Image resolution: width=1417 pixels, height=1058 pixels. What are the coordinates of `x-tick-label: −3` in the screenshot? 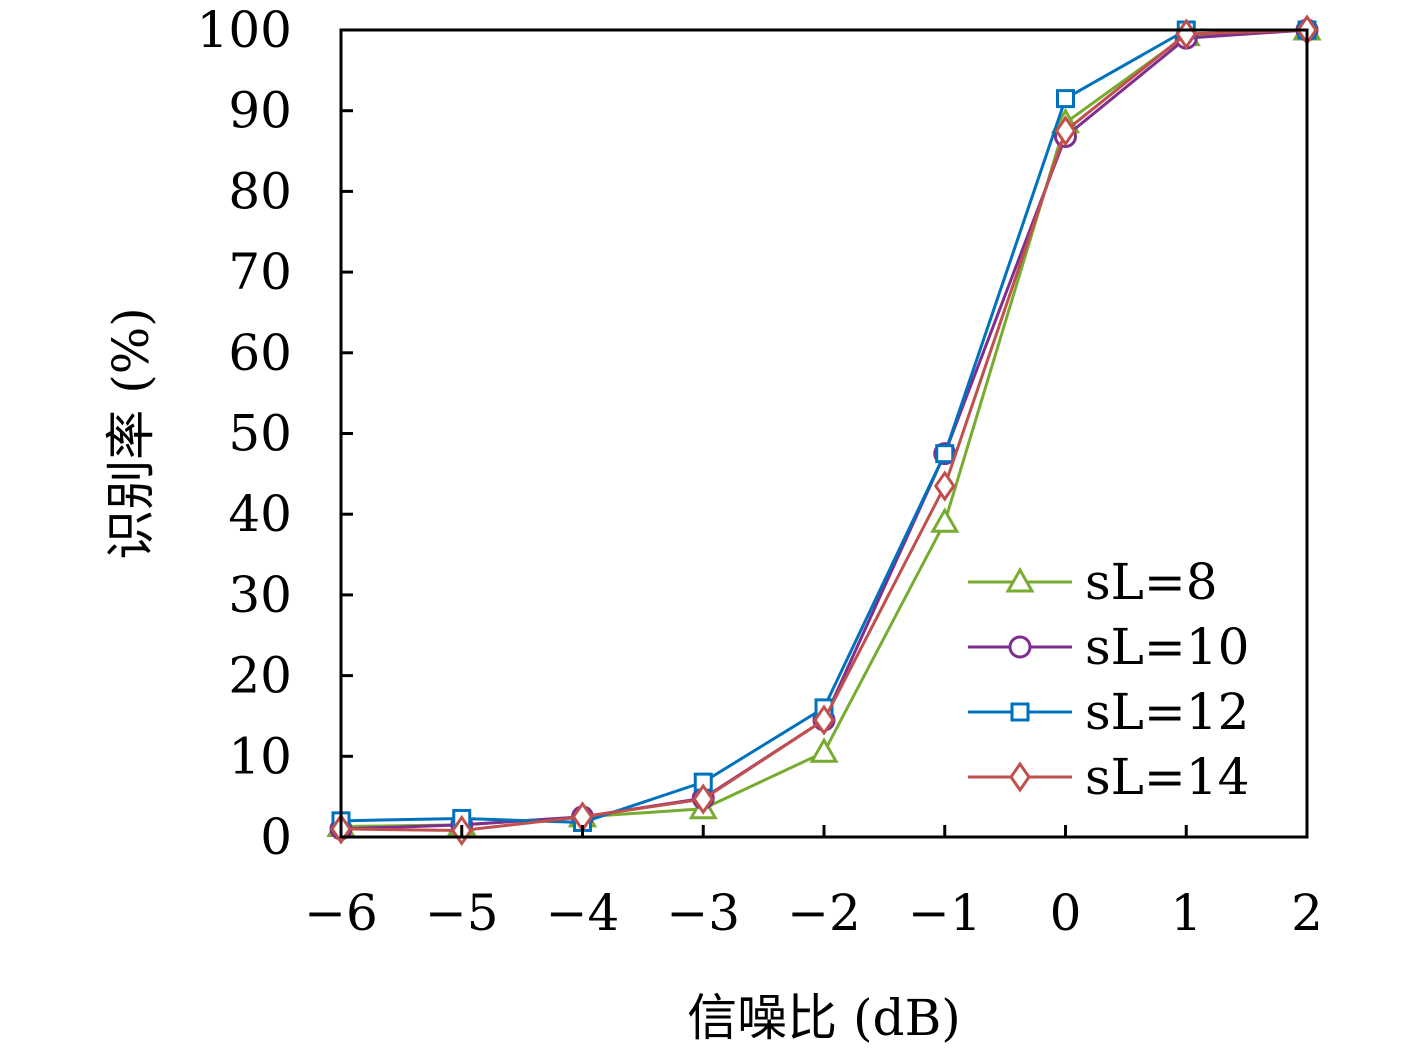 It's located at (703, 913).